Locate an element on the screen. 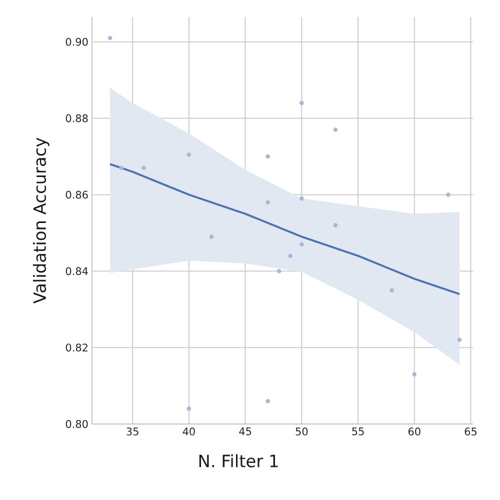 The height and width of the screenshot is (500, 500). y-tick-label: 0.84 is located at coordinates (77, 271).